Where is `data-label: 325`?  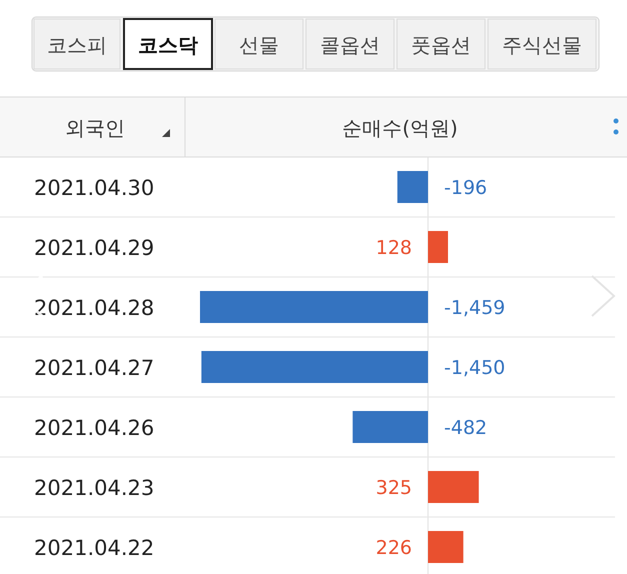 data-label: 325 is located at coordinates (394, 488).